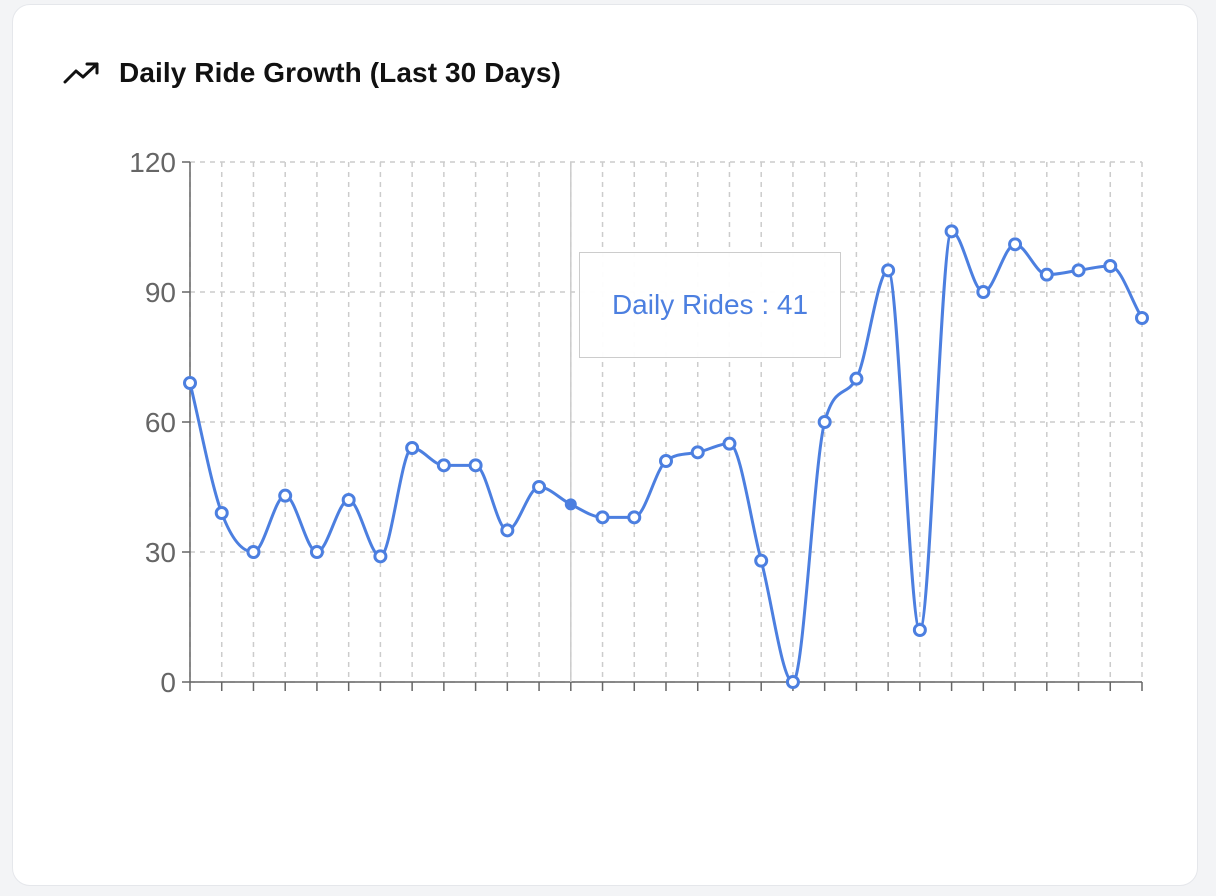 The height and width of the screenshot is (896, 1216). What do you see at coordinates (160, 422) in the screenshot?
I see `y-tick-label: 60` at bounding box center [160, 422].